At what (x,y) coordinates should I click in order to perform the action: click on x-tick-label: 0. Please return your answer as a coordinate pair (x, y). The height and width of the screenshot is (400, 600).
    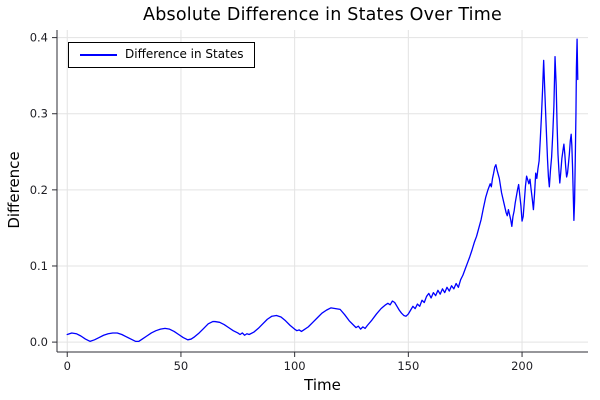
    Looking at the image, I should click on (67, 366).